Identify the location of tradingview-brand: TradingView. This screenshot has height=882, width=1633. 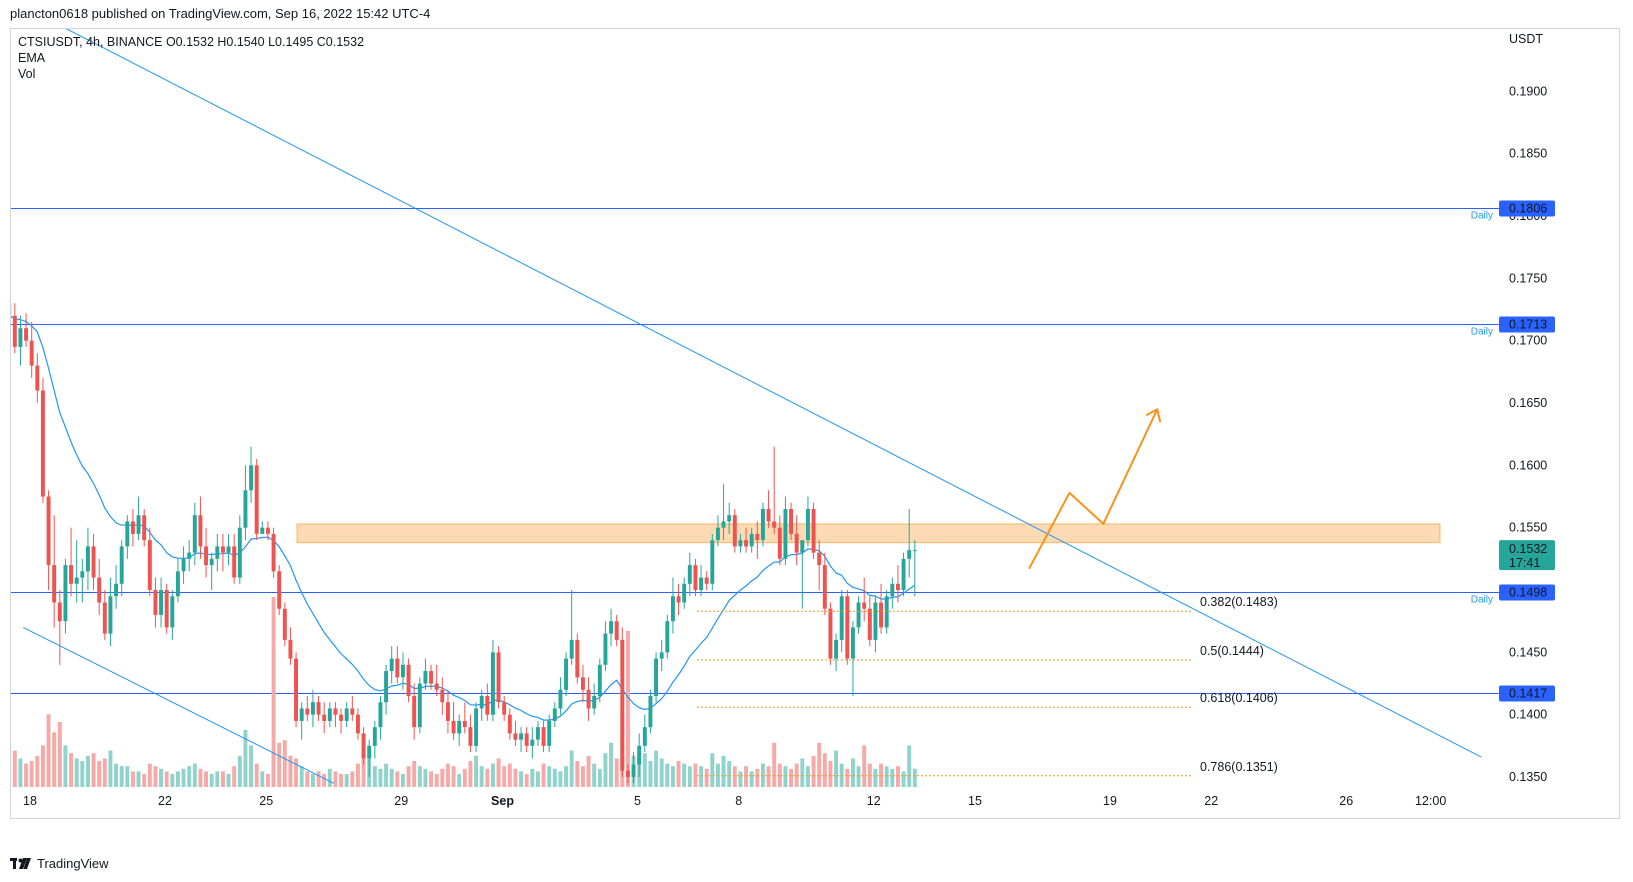
(59, 863).